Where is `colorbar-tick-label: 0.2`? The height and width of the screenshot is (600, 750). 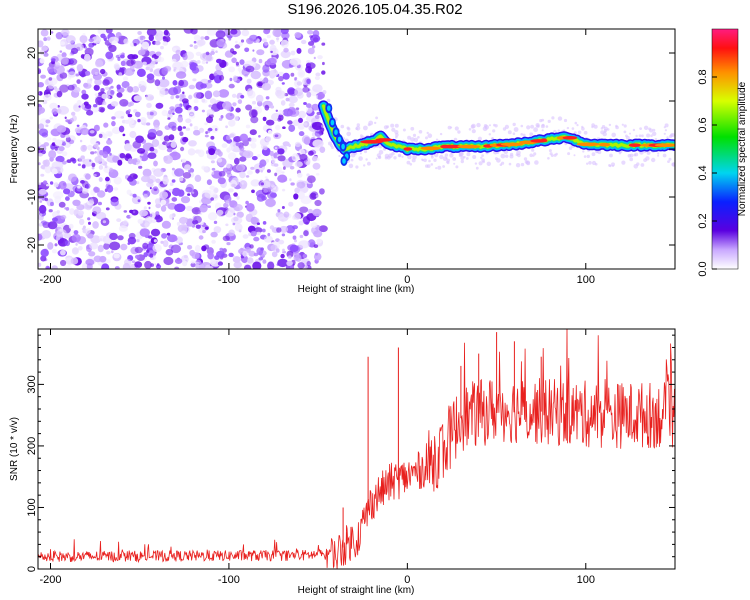
colorbar-tick-label: 0.2 is located at coordinates (703, 220).